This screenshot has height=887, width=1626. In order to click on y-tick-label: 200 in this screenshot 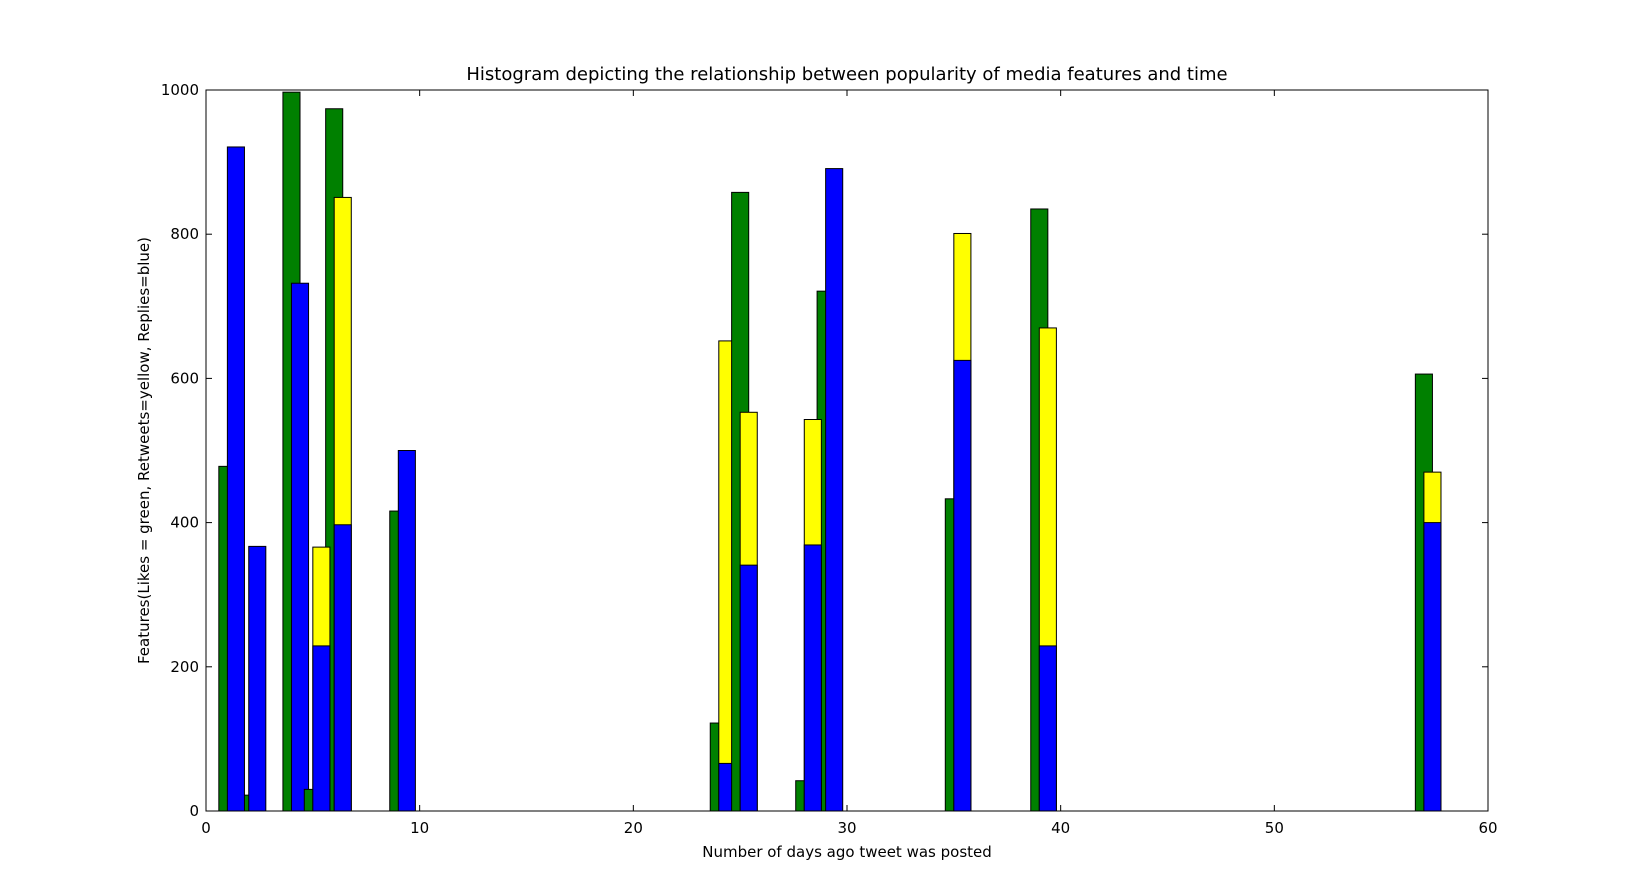, I will do `click(184, 667)`.